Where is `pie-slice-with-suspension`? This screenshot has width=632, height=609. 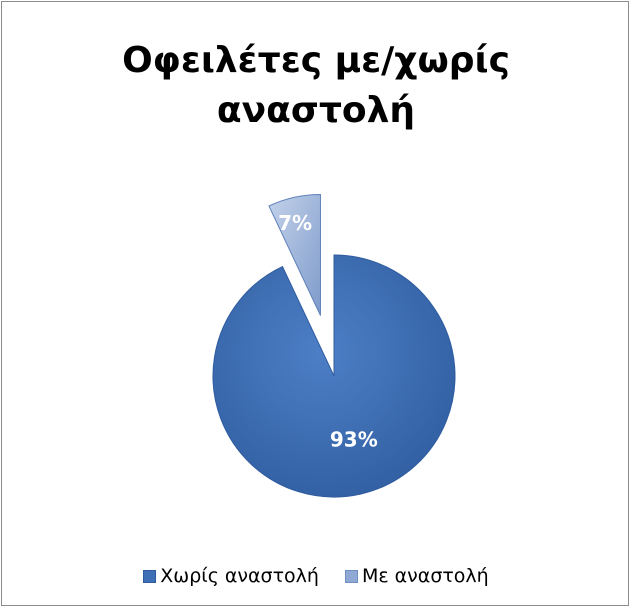 pie-slice-with-suspension is located at coordinates (294, 254).